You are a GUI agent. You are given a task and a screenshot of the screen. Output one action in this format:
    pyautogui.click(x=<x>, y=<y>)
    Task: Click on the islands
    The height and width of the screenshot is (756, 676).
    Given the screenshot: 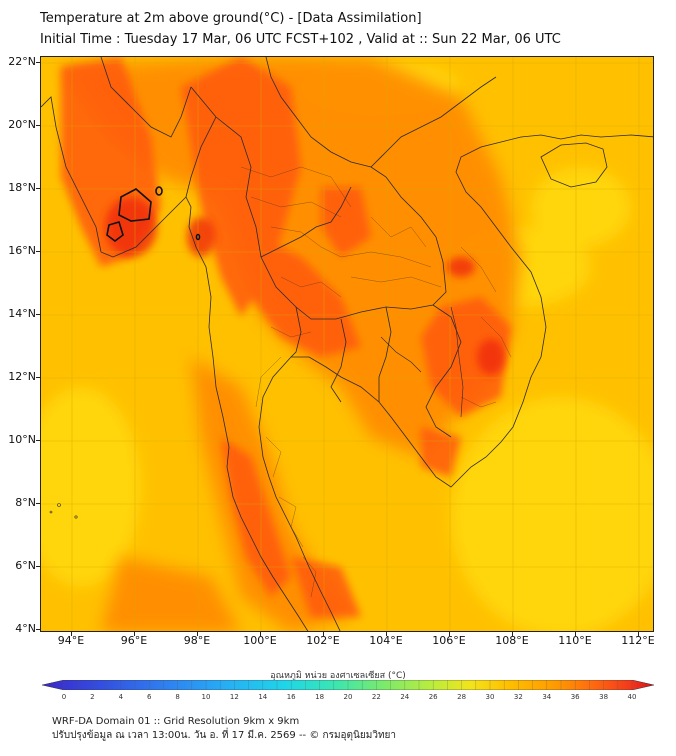 What is the action you would take?
    pyautogui.click(x=63, y=511)
    